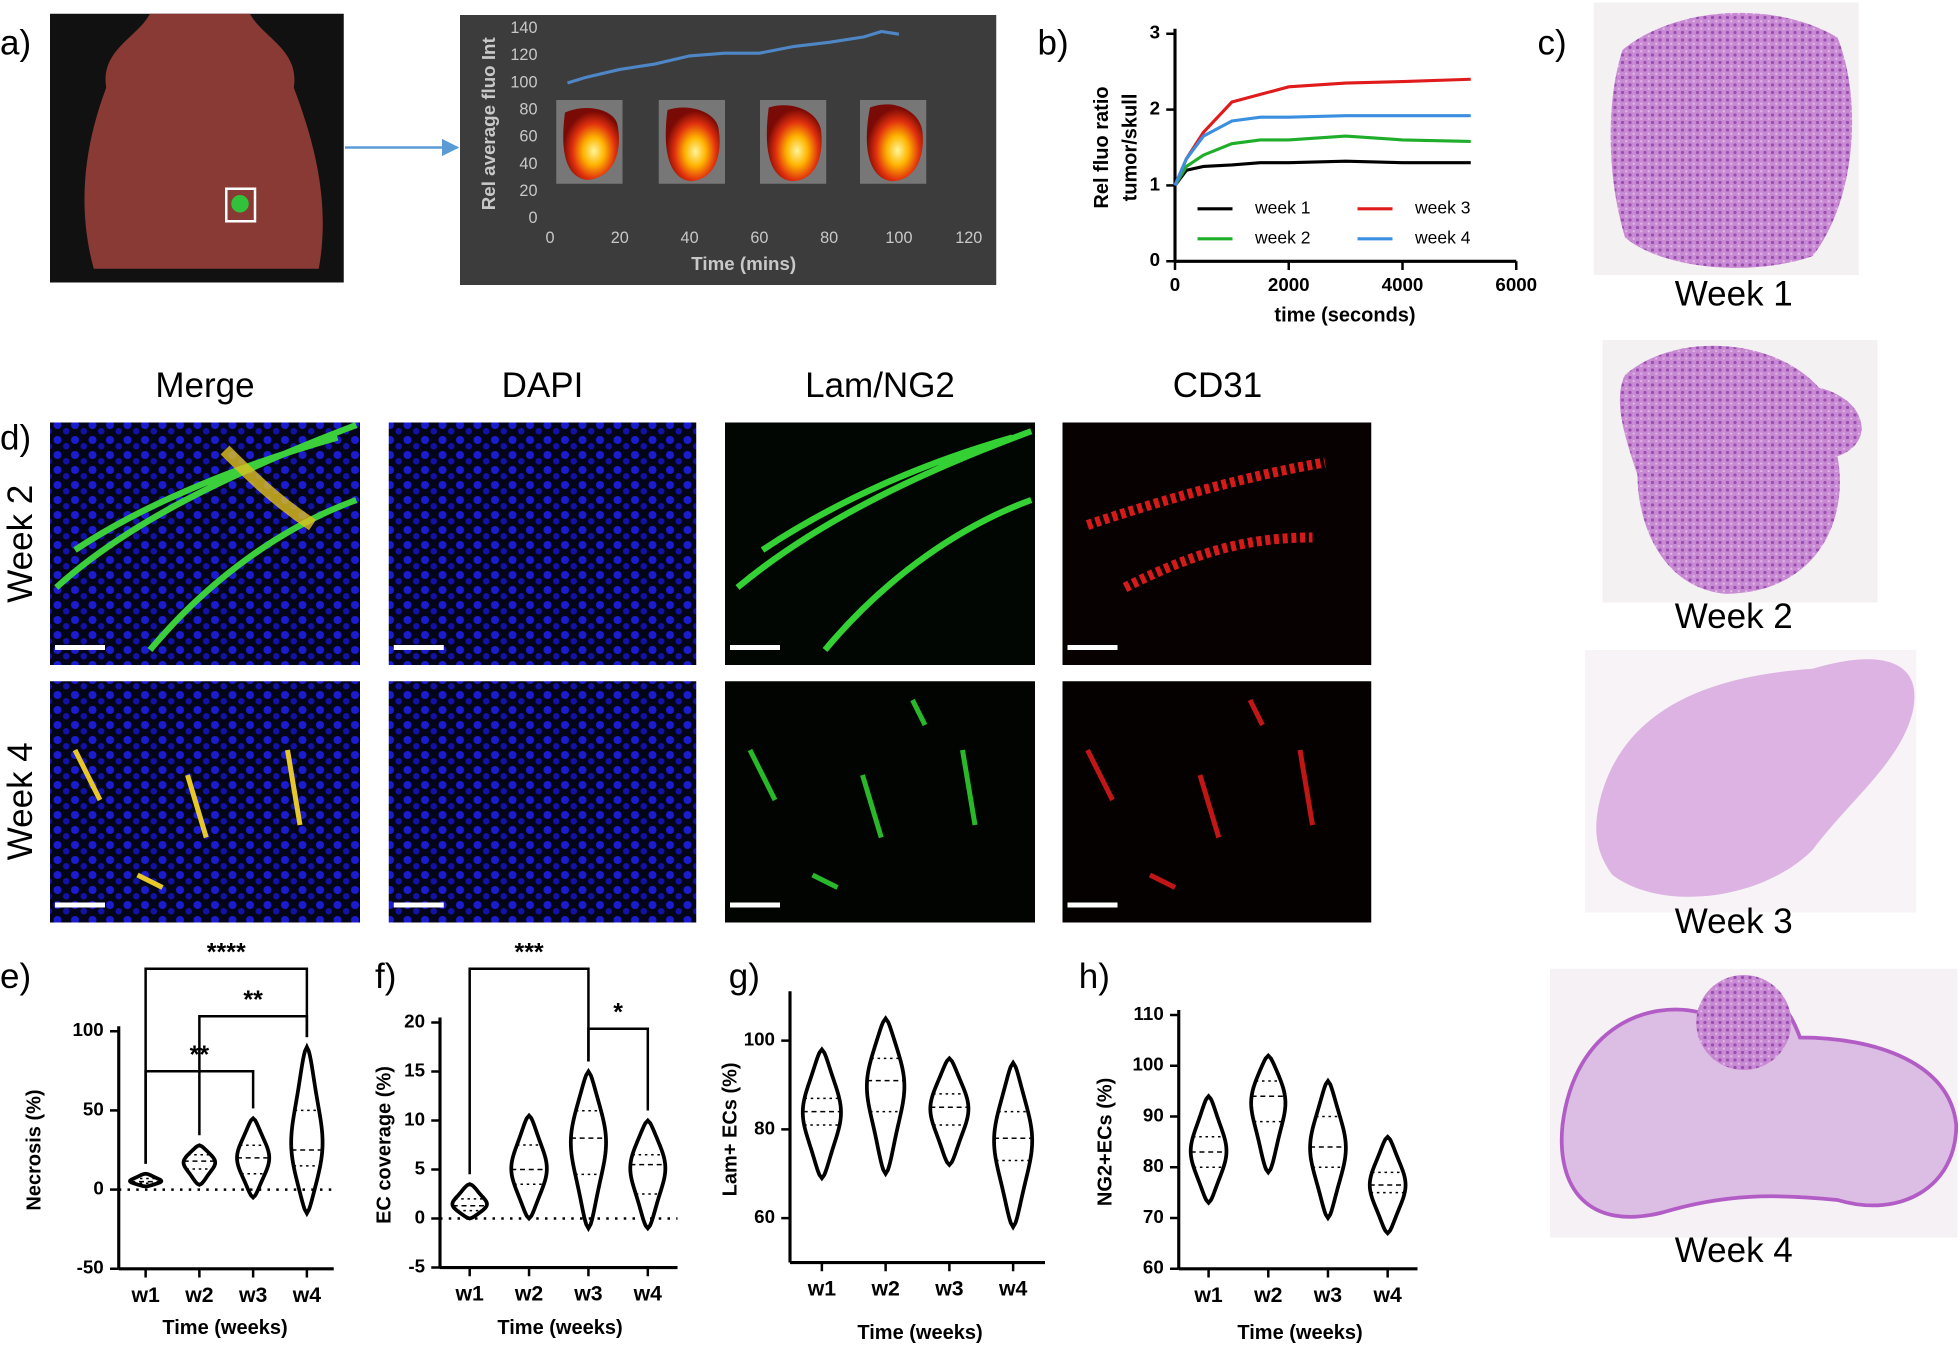  I want to click on column-header: Merge, so click(204, 385).